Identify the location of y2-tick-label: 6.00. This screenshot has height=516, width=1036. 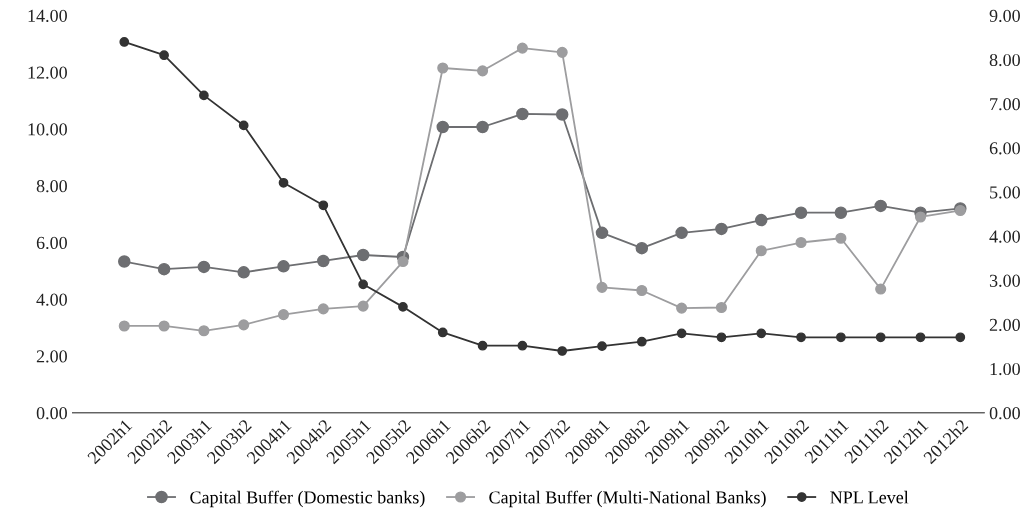
(1004, 148).